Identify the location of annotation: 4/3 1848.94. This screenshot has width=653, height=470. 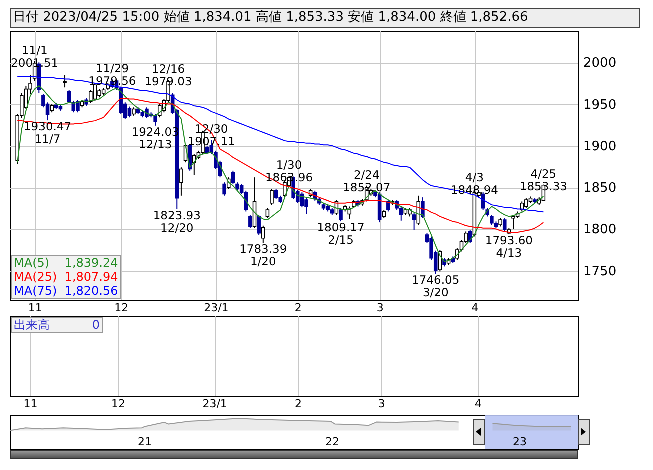
(474, 183).